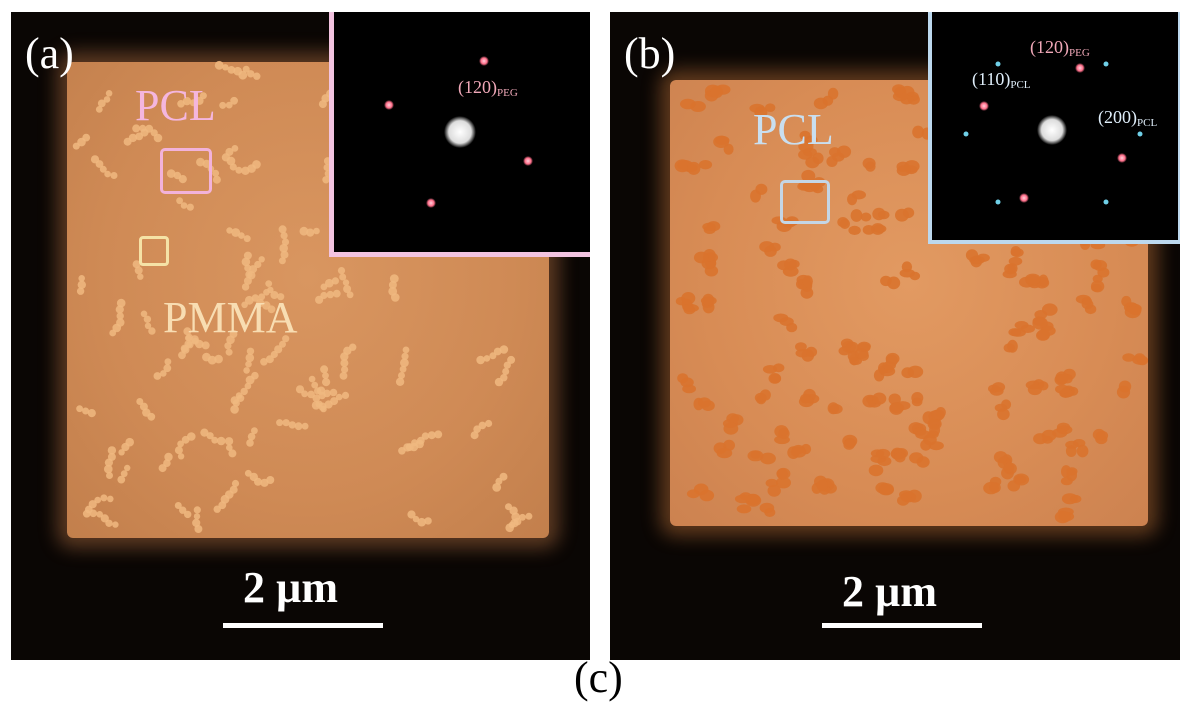  I want to click on spot-label-110-pcl: (110)PCL, so click(1001, 80).